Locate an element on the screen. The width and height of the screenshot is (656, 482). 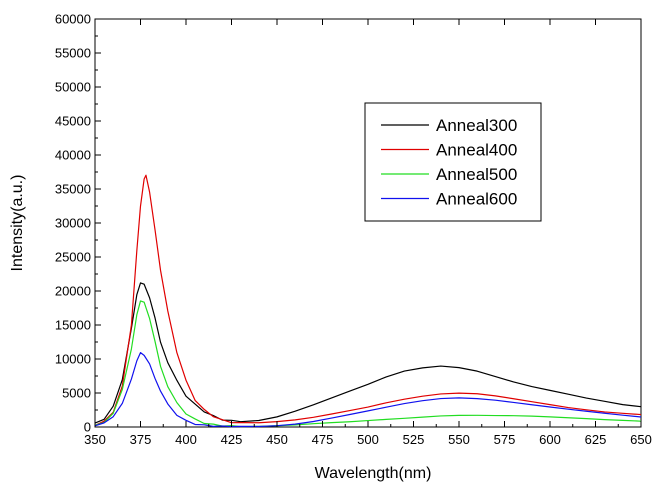
y-tick-label: 35000 is located at coordinates (73, 189).